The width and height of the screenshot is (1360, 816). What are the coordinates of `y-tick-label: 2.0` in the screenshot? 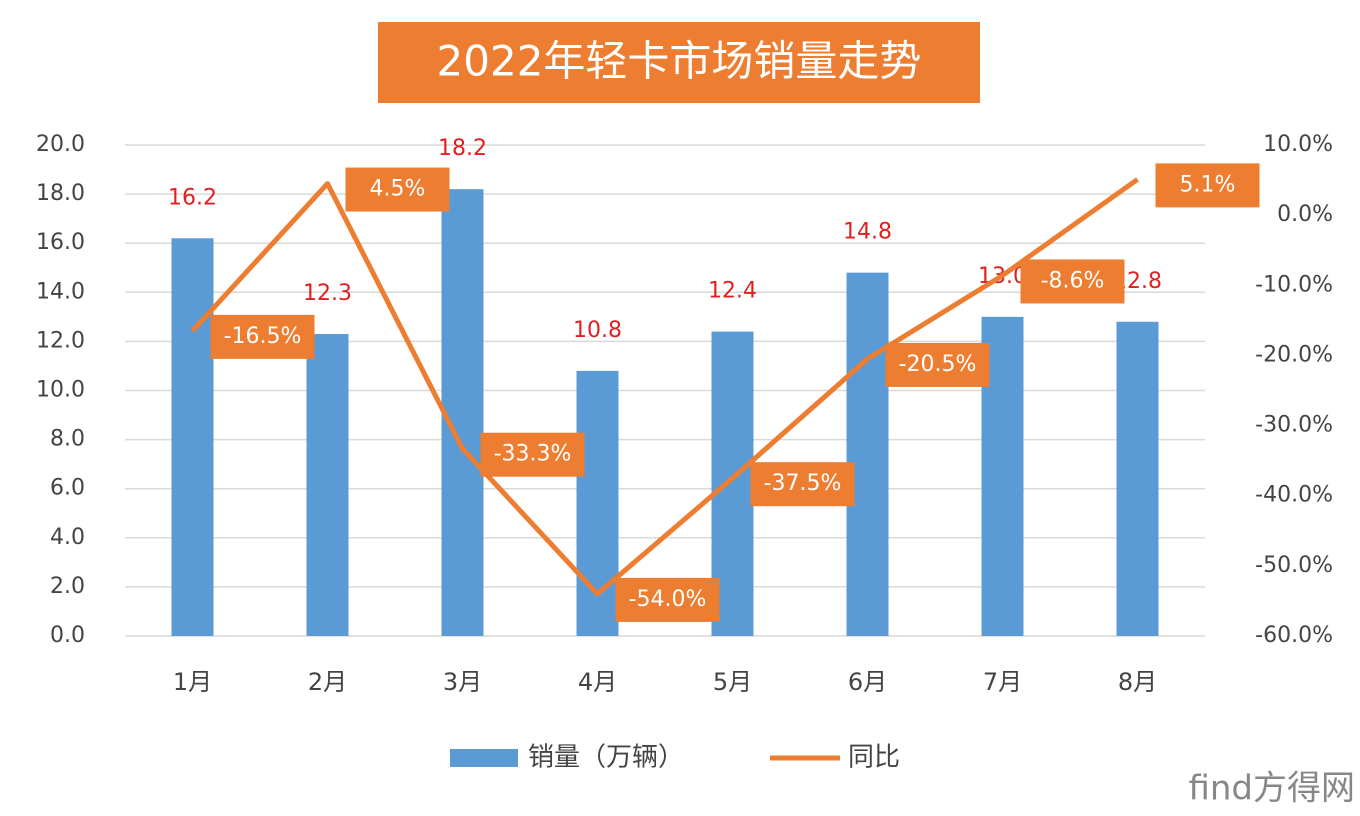 It's located at (67, 586).